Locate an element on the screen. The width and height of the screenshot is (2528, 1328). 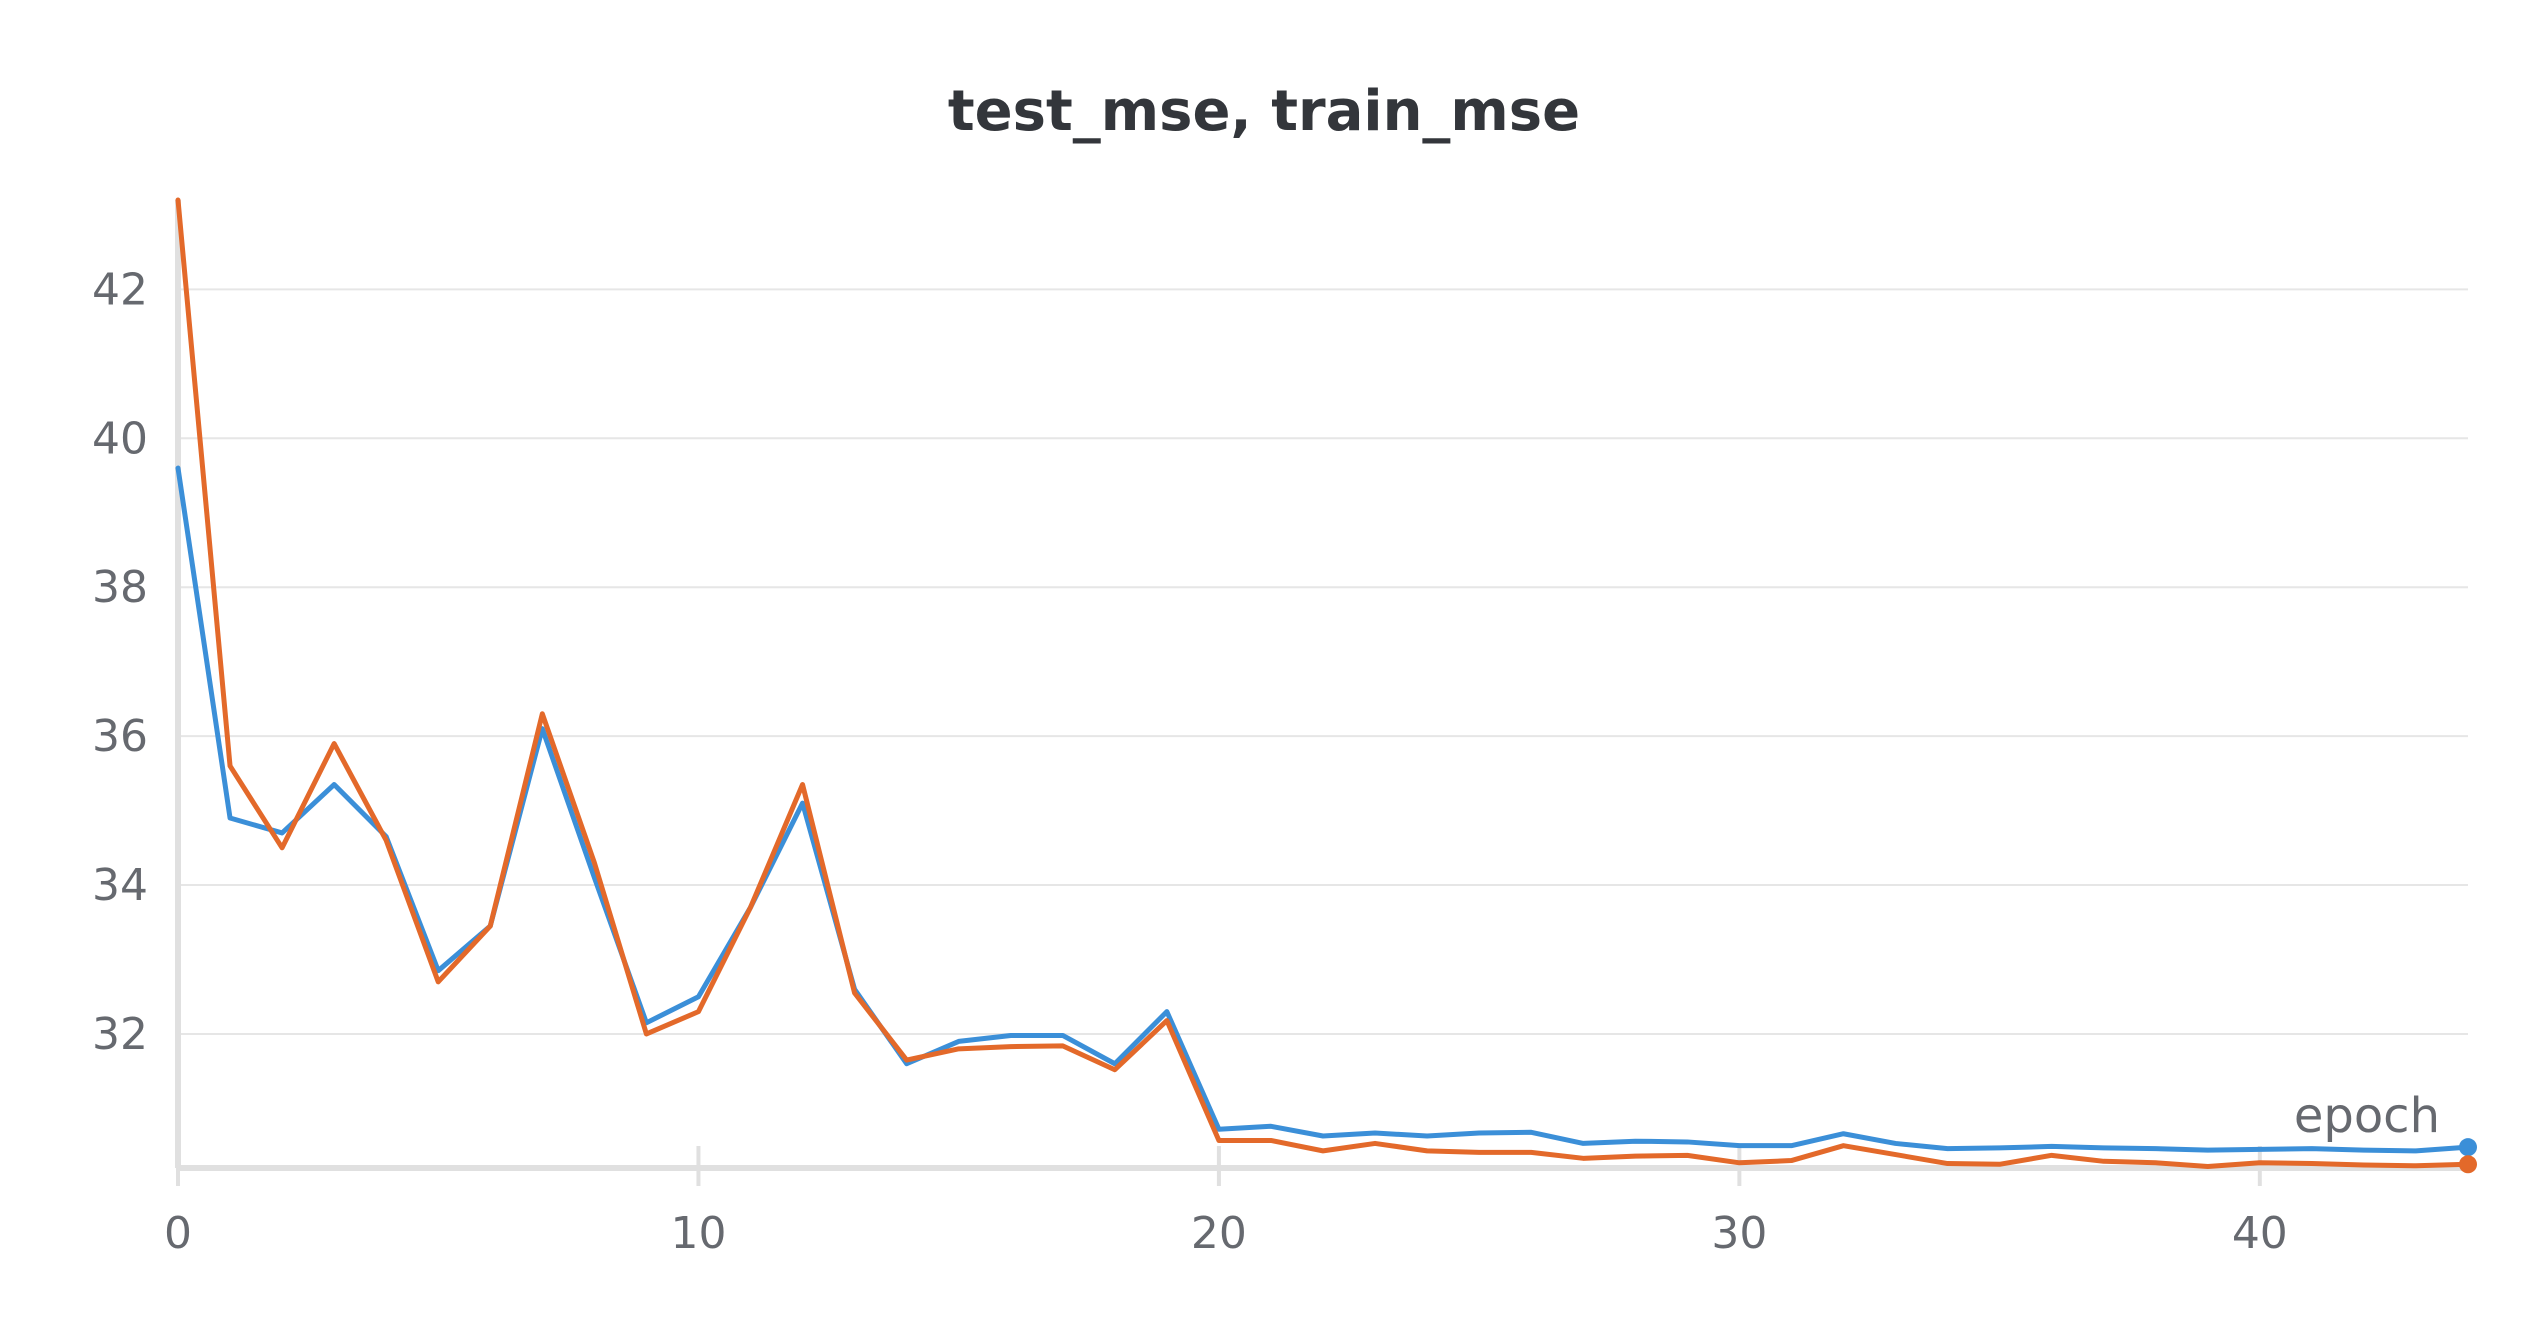
x-tick-label: 10 is located at coordinates (698, 1233).